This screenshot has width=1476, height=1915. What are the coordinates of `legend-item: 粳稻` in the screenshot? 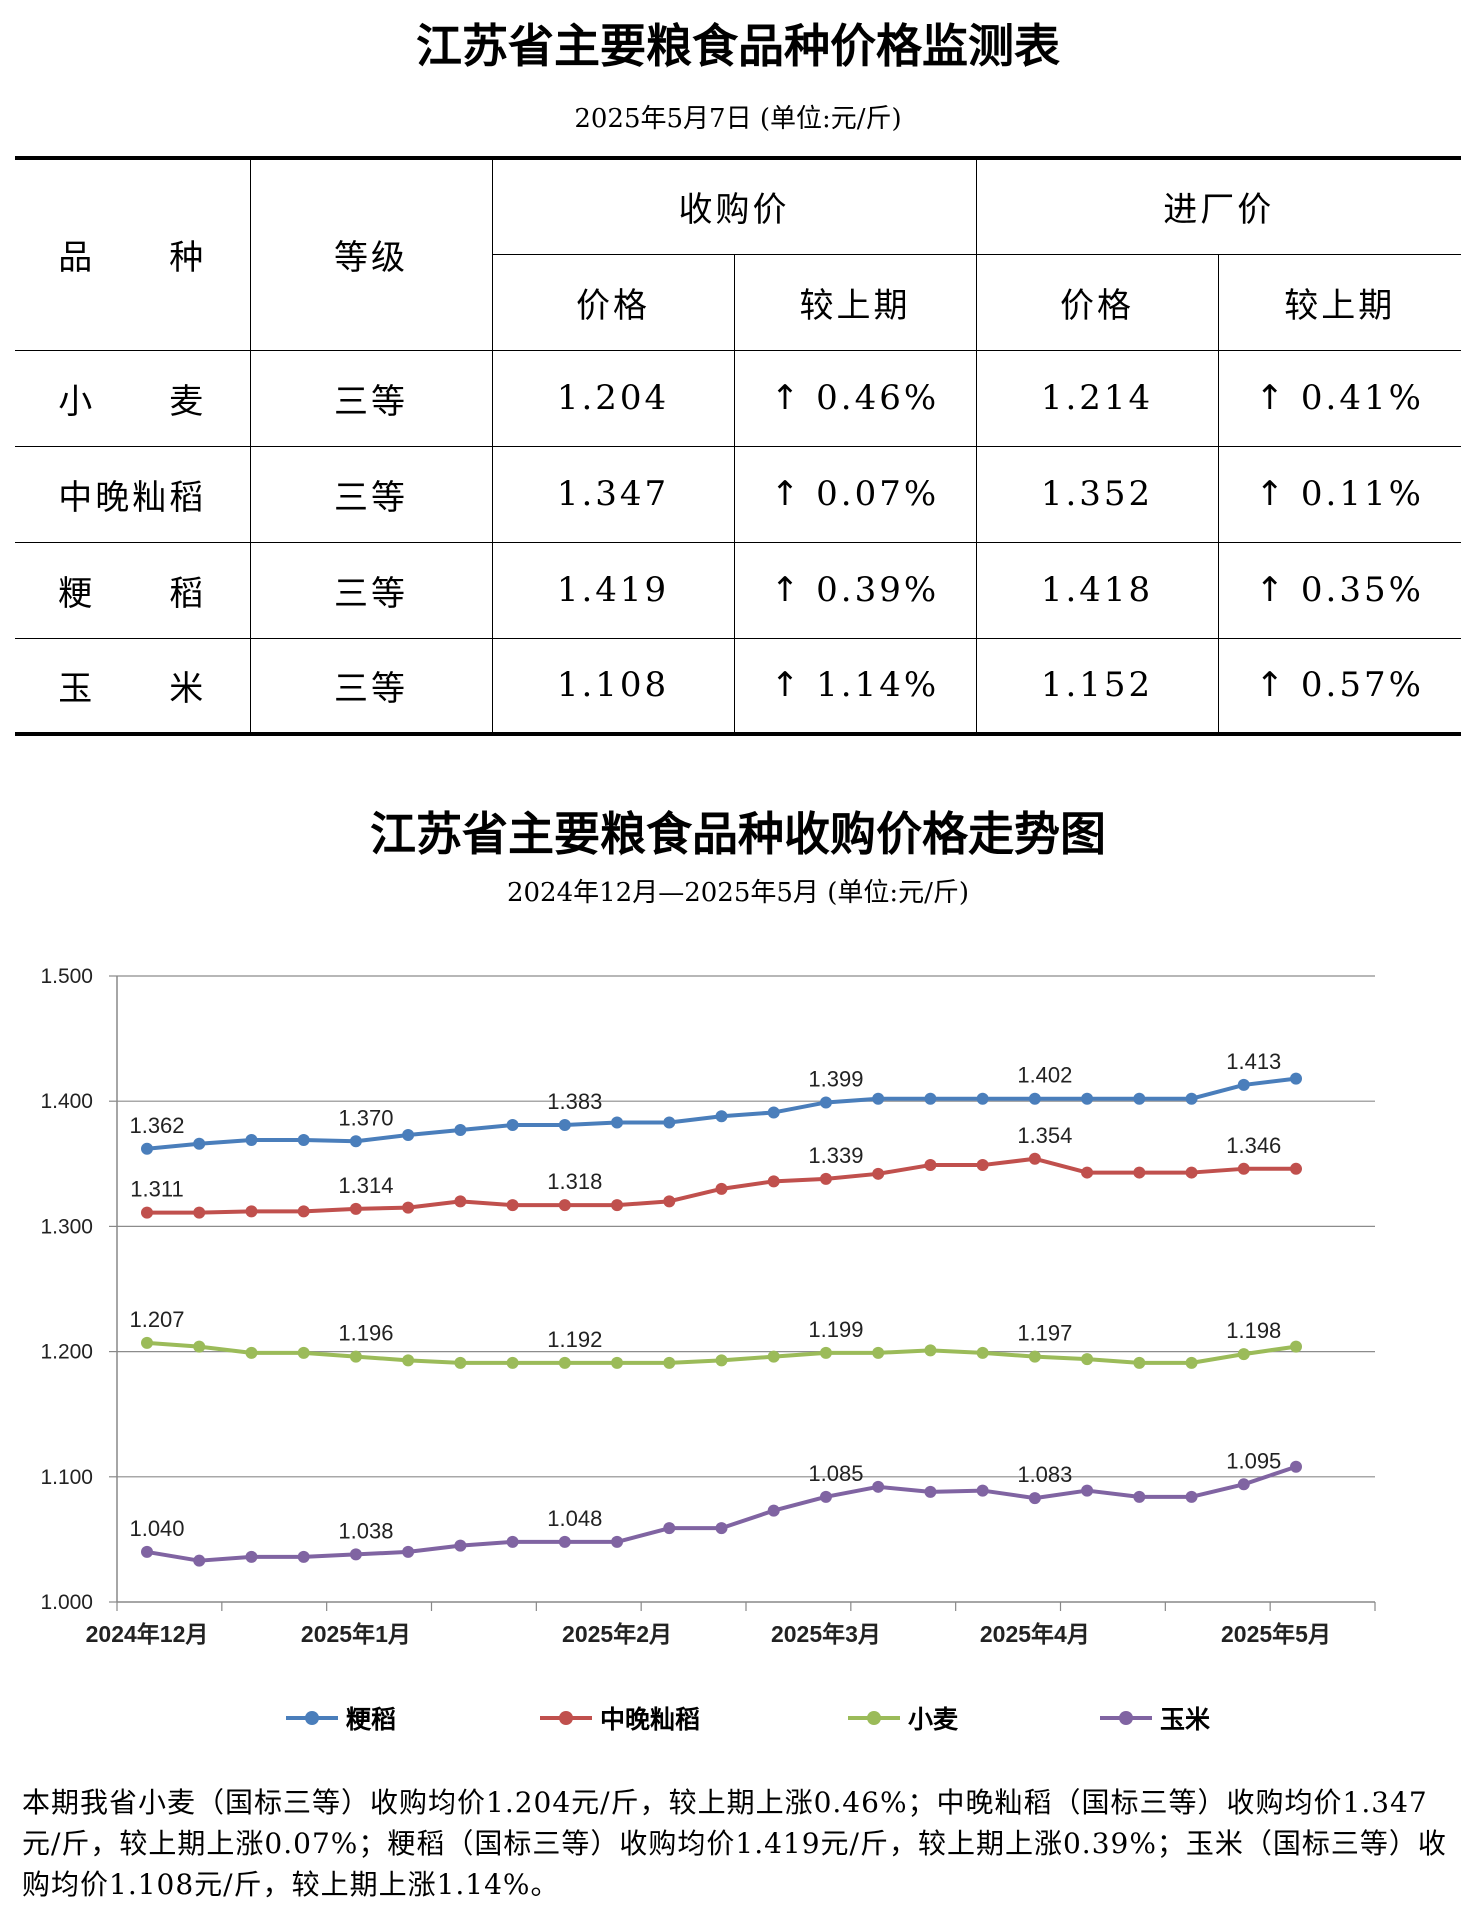 It's located at (341, 1718).